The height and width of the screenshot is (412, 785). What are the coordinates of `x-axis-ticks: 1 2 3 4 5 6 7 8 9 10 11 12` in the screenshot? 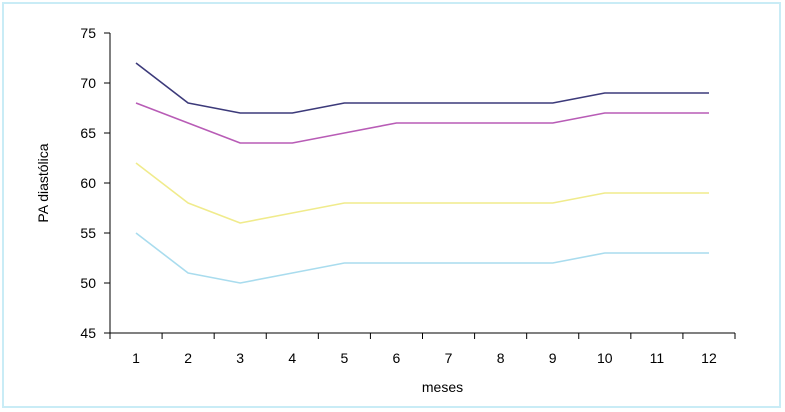 It's located at (422, 349).